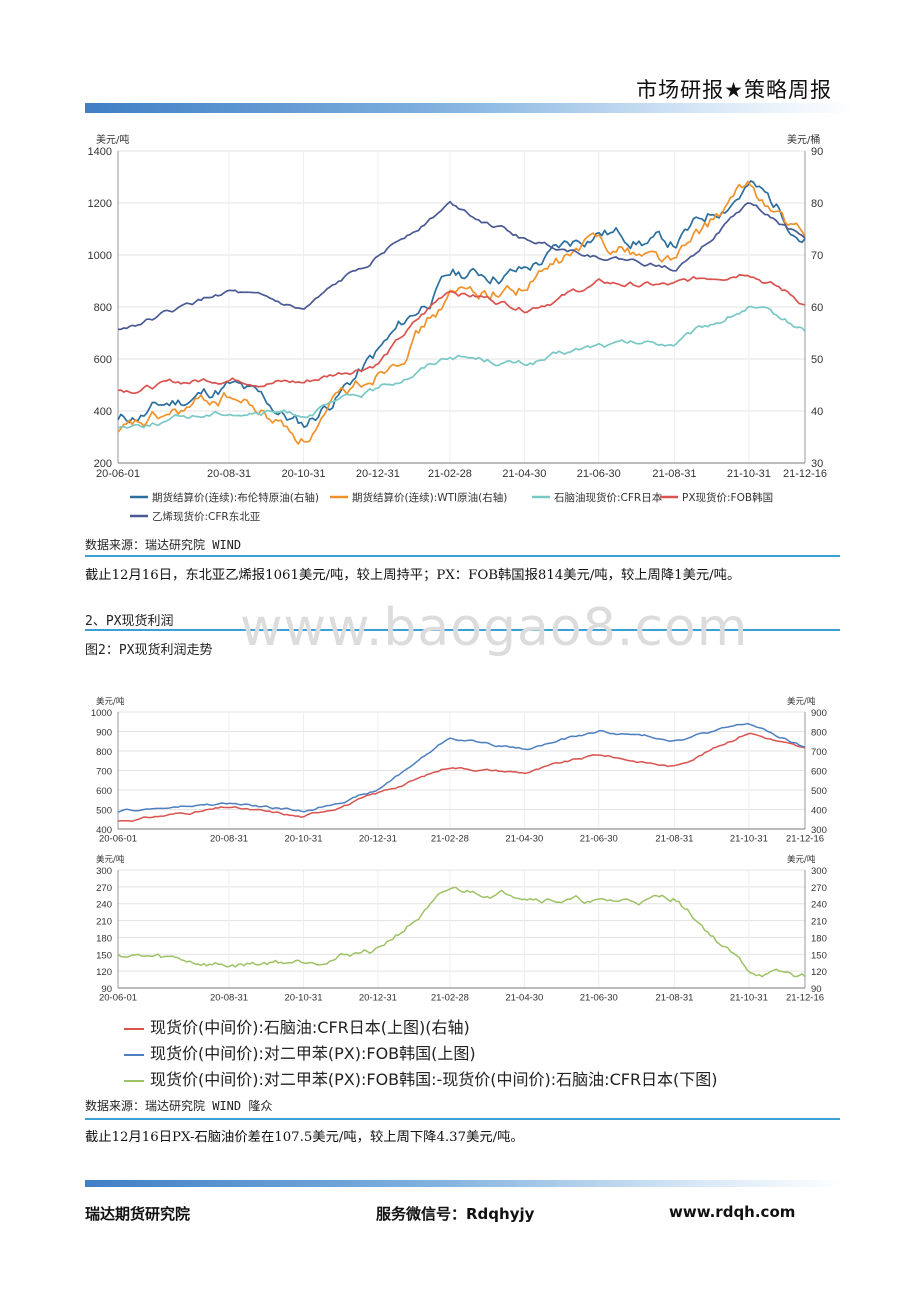  Describe the element at coordinates (235, 497) in the screenshot. I see `chart1-legend-label: 期货结算价(连续):布伦特原油(右轴)` at that location.